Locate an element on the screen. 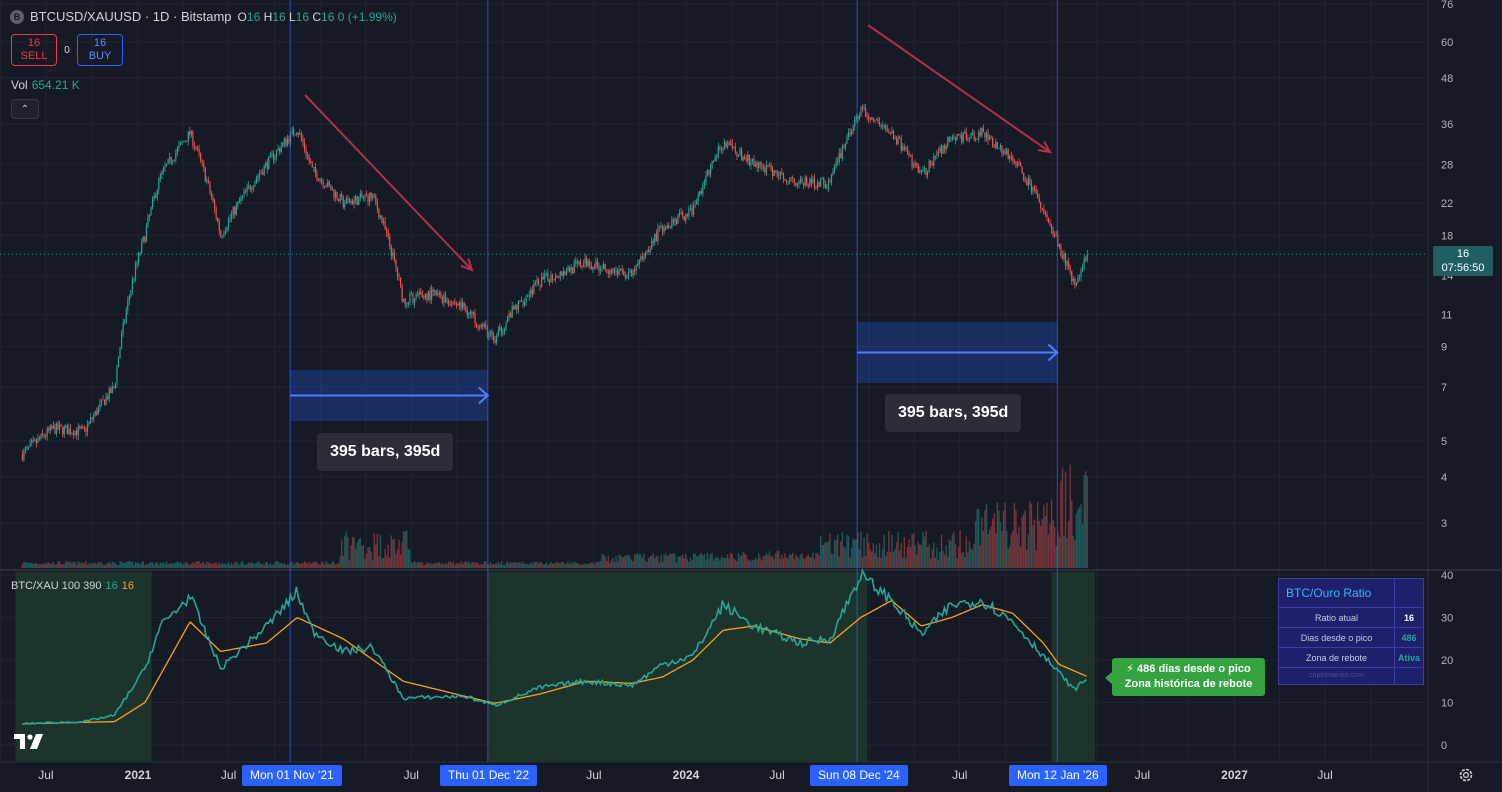 The image size is (1502, 792). buy-button: 16 BUY is located at coordinates (100, 50).